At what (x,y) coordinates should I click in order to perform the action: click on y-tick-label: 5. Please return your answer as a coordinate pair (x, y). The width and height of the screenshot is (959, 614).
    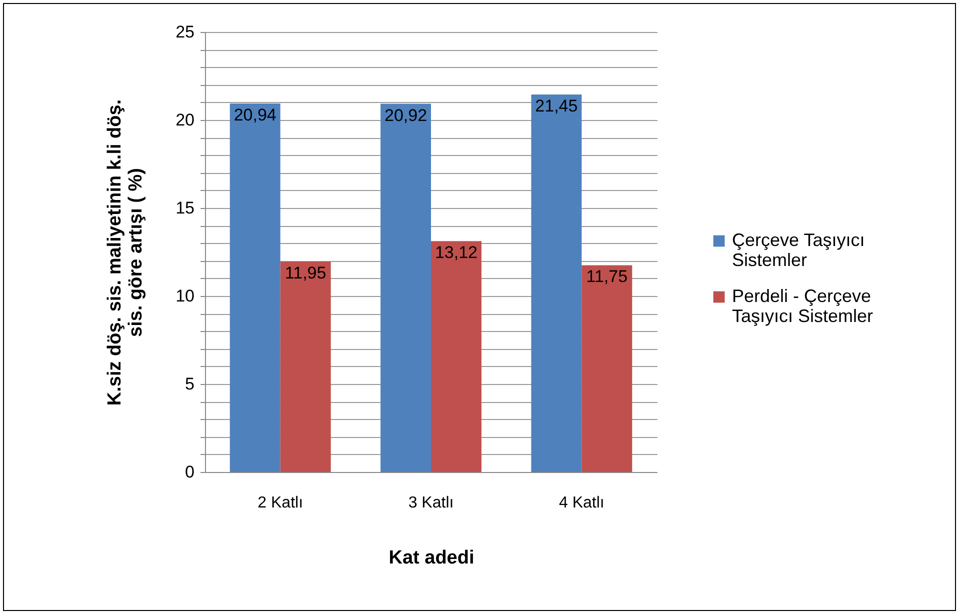
    Looking at the image, I should click on (189, 384).